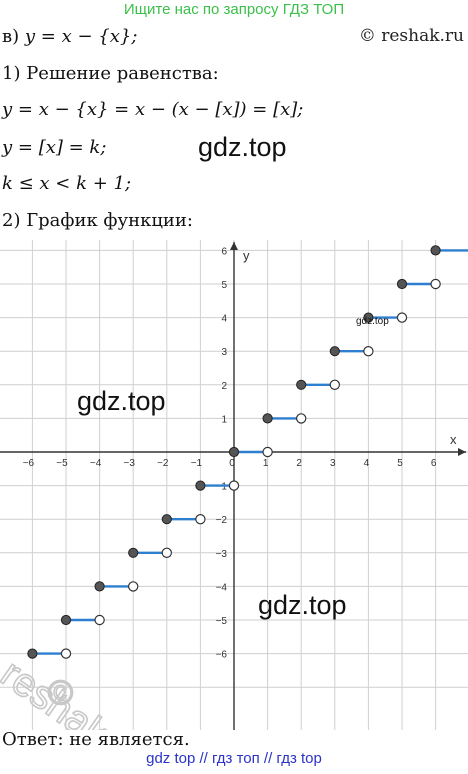 The width and height of the screenshot is (468, 774). I want to click on copyright-watermark-icon: ©, so click(60, 693).